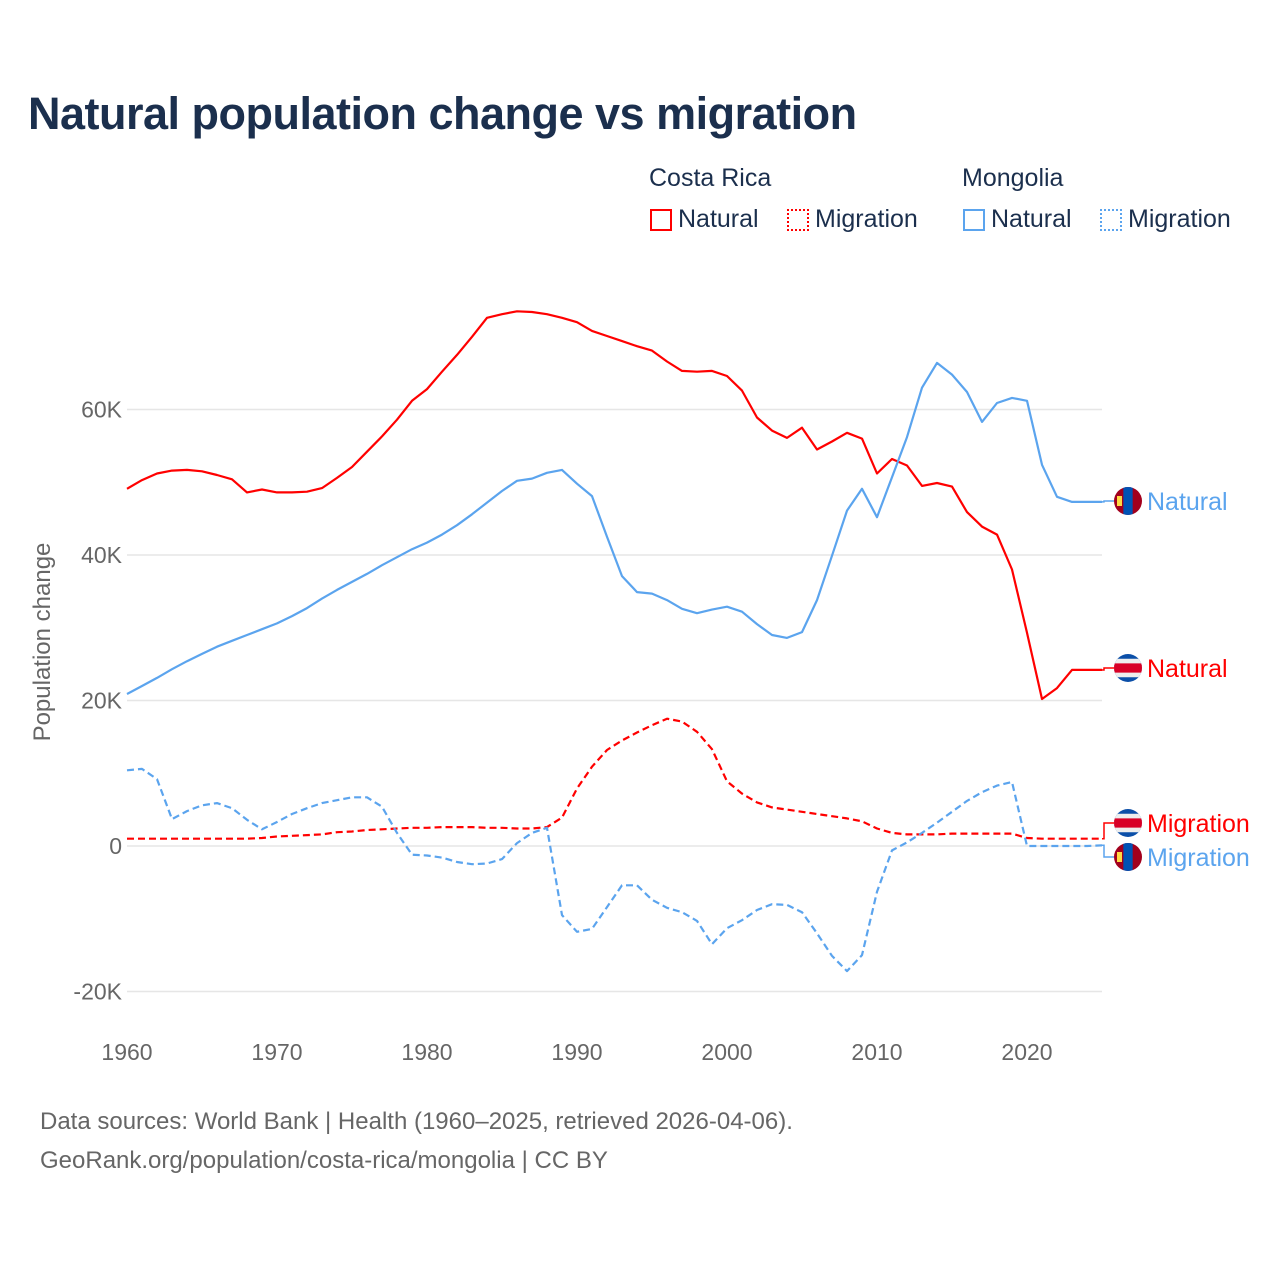 This screenshot has height=1280, width=1280. Describe the element at coordinates (726, 1052) in the screenshot. I see `x-tick-label: 2000` at that location.